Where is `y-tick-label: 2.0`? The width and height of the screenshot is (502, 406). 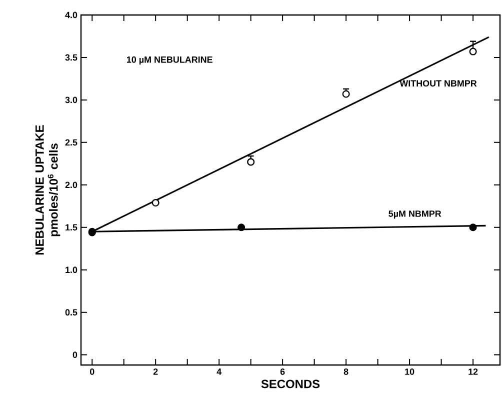
y-tick-label: 2.0 is located at coordinates (71, 185).